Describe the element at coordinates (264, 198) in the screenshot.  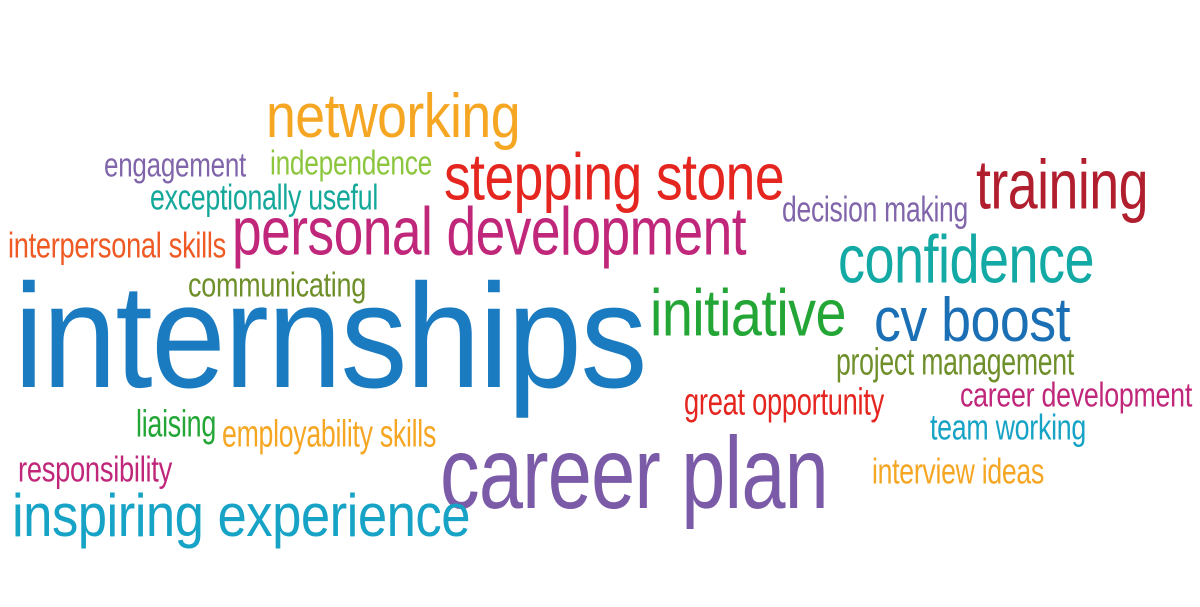
I see `word-exceptionally-useful: exceptionally useful` at that location.